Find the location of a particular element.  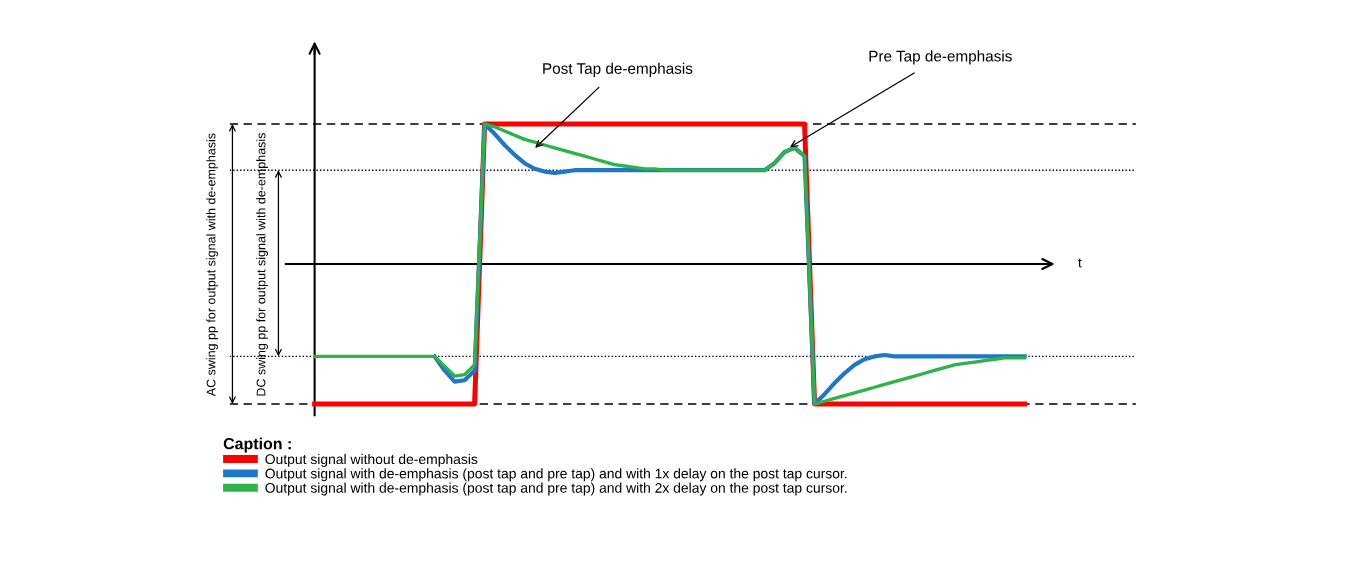

text: Post Tap de-emphasis is located at coordinates (618, 69).